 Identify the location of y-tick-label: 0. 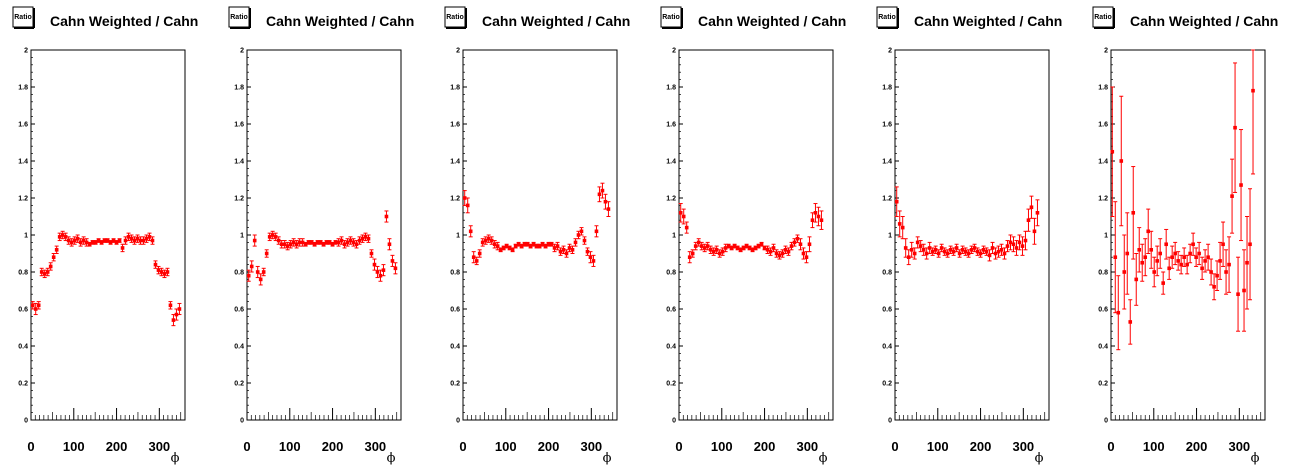
(242, 421).